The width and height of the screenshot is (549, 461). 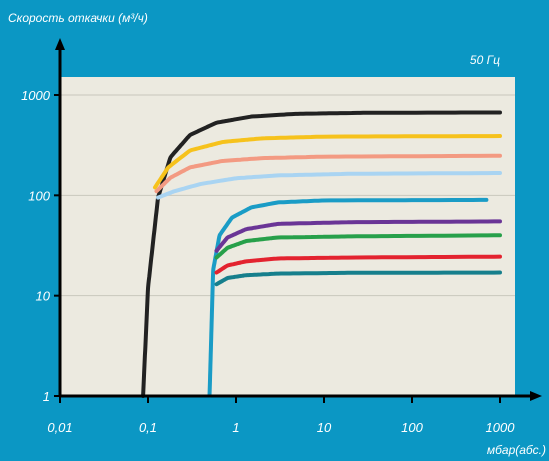 I want to click on frequency-annotation: 50 Гц, so click(x=485, y=60).